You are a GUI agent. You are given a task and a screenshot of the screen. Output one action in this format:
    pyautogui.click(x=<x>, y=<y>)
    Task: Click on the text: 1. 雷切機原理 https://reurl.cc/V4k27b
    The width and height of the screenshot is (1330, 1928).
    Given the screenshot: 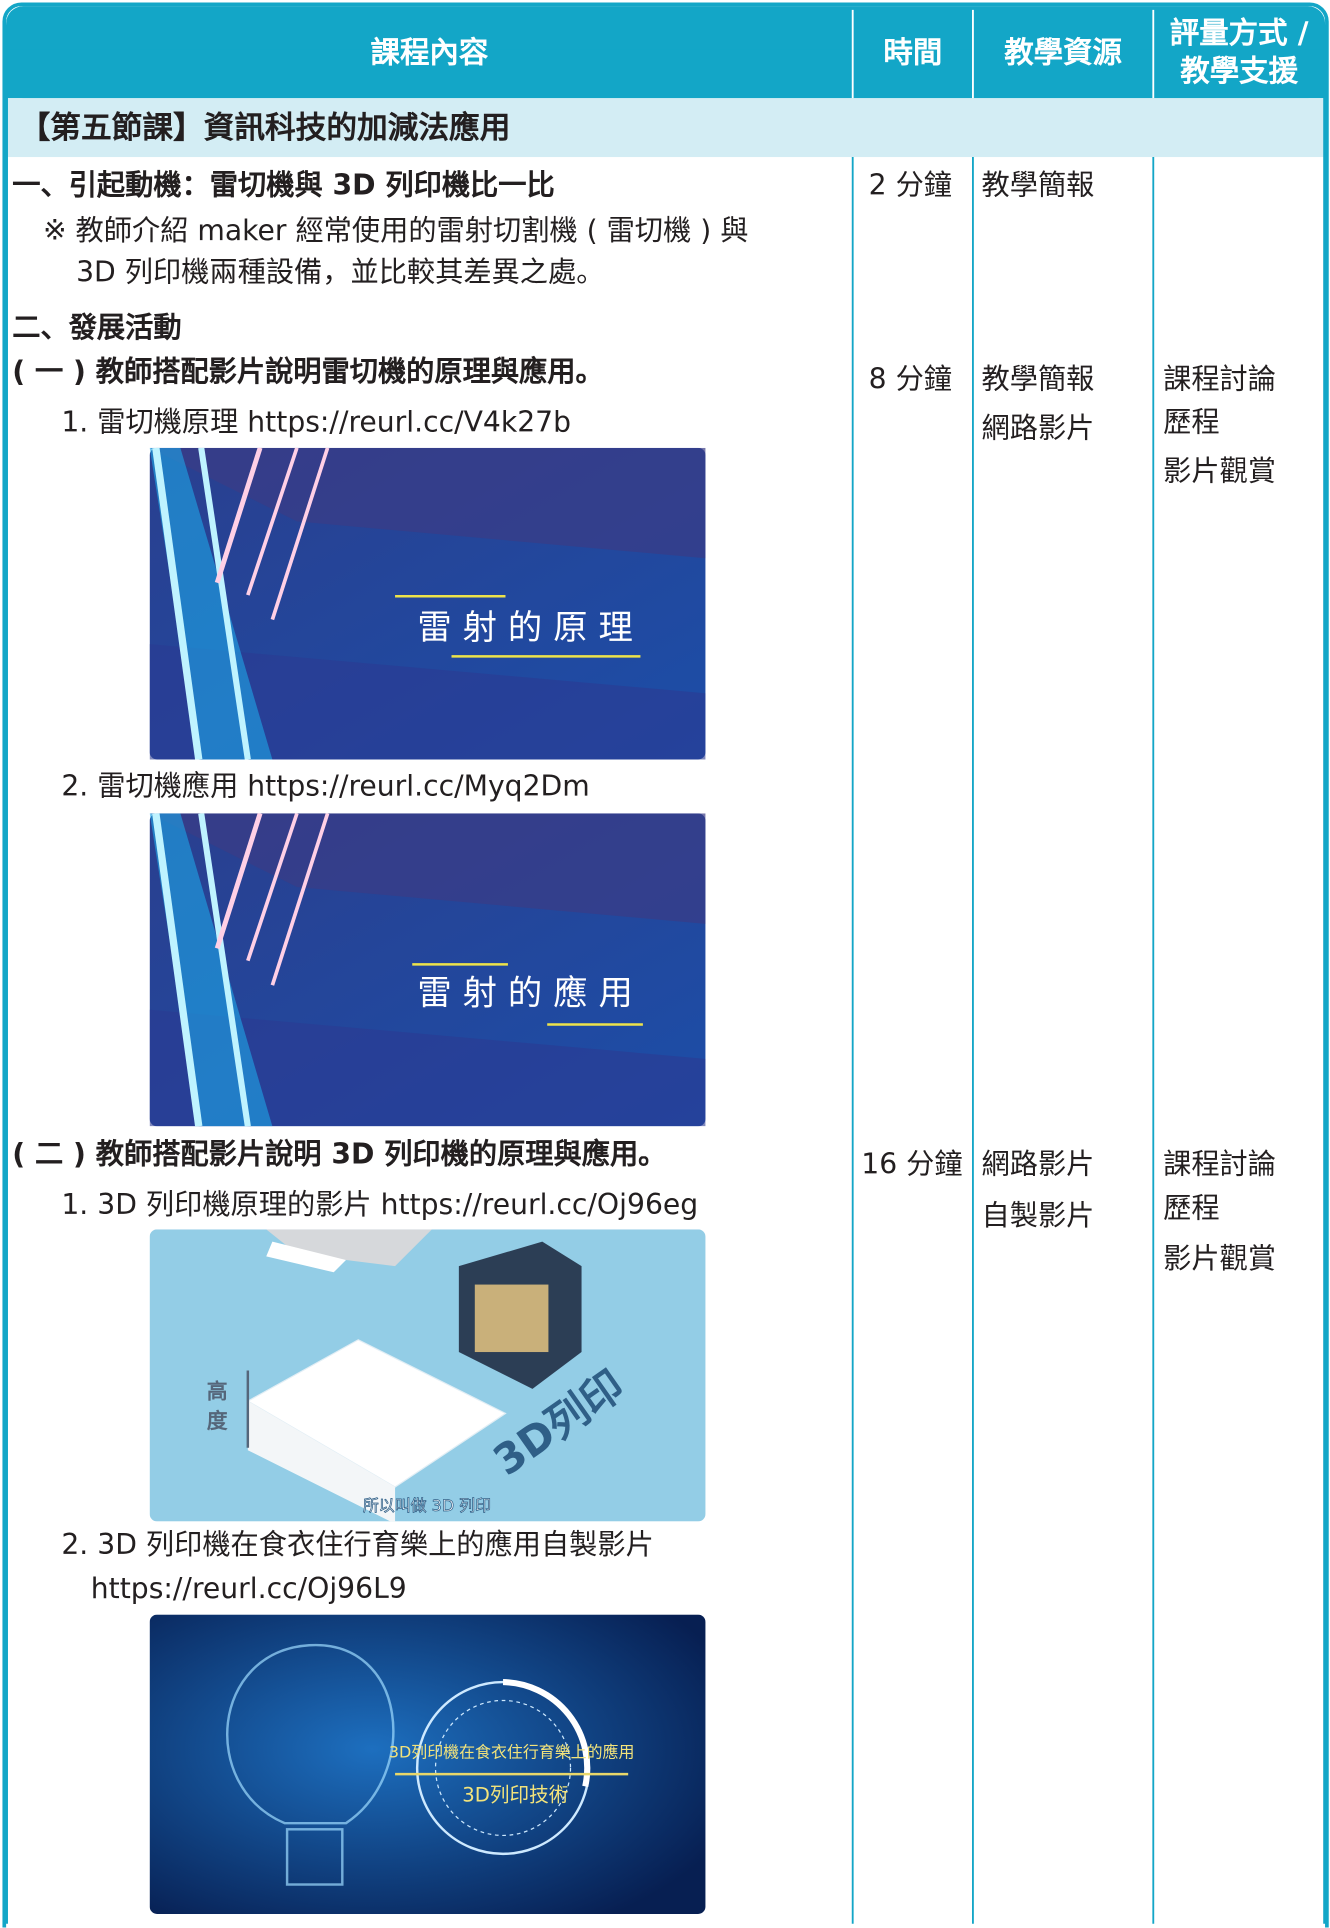 What is the action you would take?
    pyautogui.click(x=316, y=422)
    